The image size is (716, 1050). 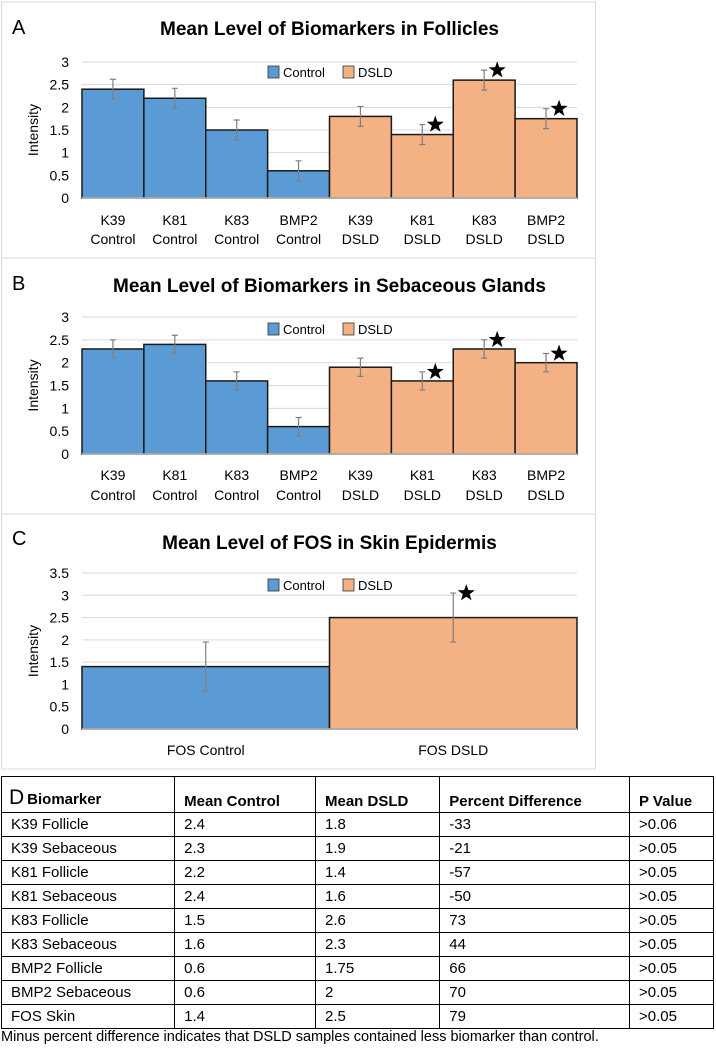 I want to click on table-cell: 2.3, so click(x=377, y=944).